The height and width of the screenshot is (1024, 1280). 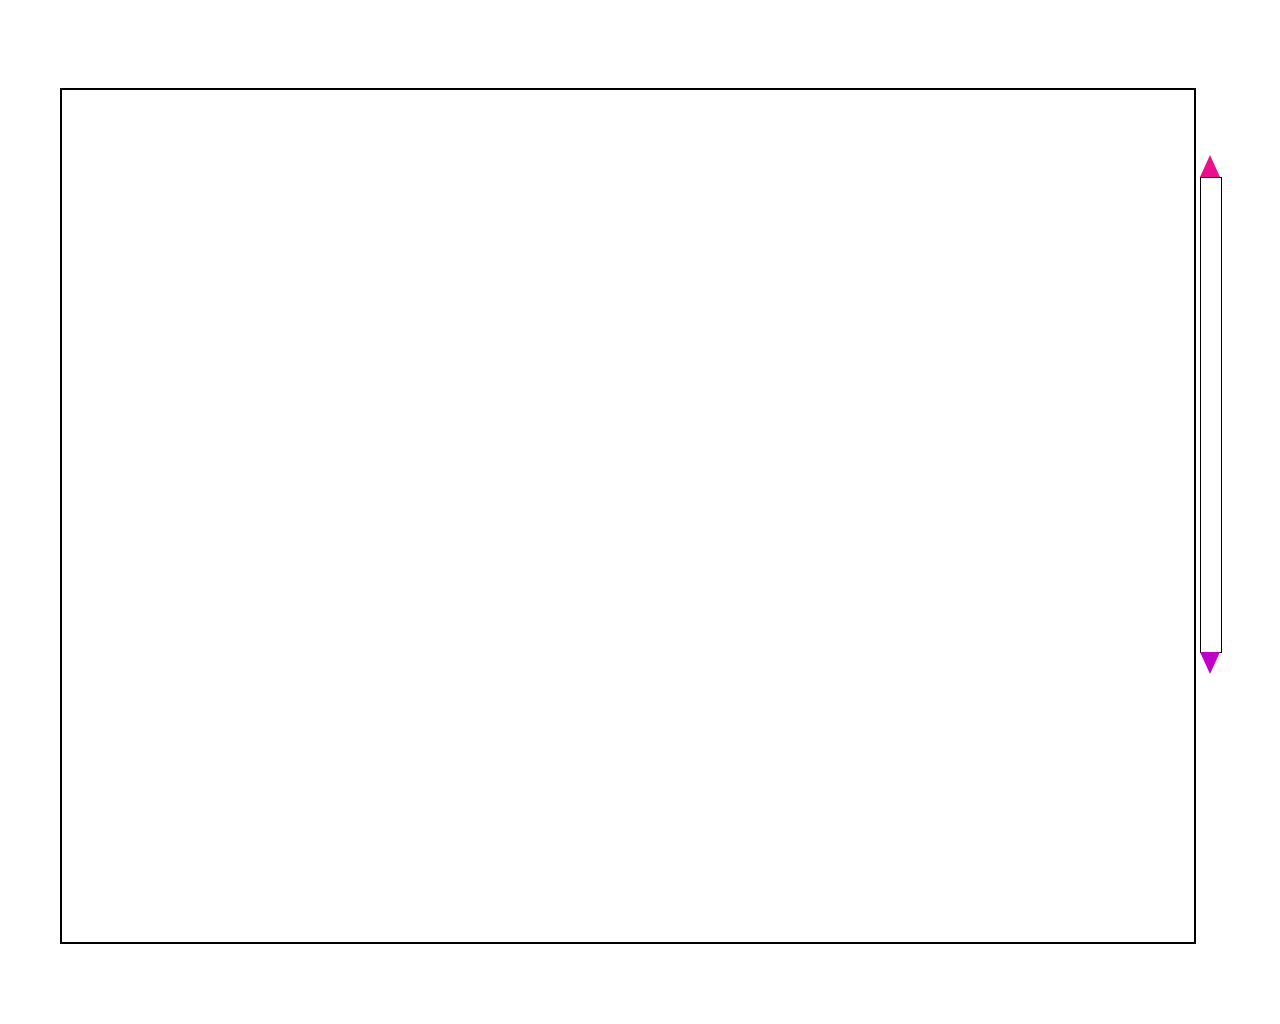 What do you see at coordinates (1210, 166) in the screenshot?
I see `colorbar-arrow-top-icon` at bounding box center [1210, 166].